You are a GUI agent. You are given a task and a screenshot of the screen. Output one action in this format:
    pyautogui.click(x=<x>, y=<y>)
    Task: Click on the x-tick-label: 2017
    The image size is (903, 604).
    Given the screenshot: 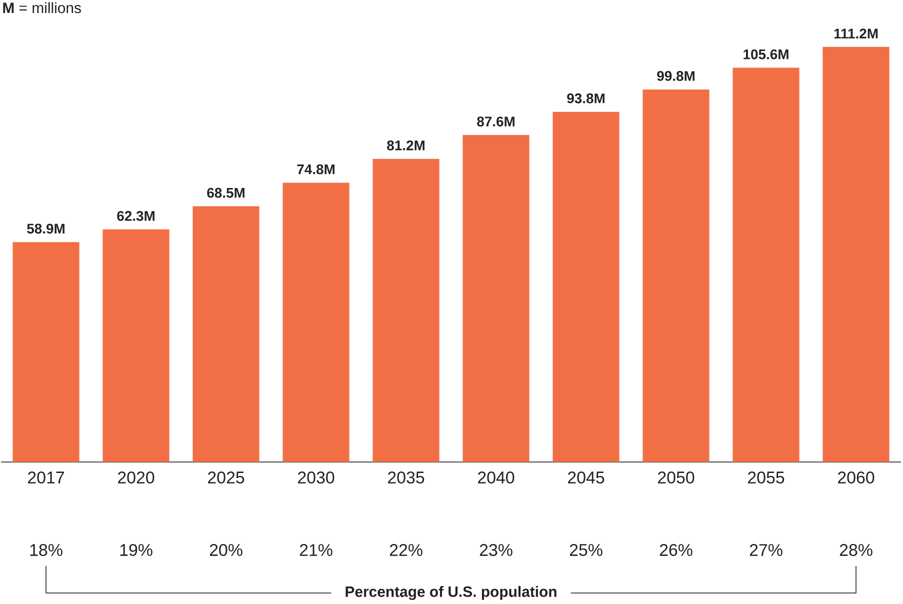 What is the action you would take?
    pyautogui.click(x=46, y=478)
    